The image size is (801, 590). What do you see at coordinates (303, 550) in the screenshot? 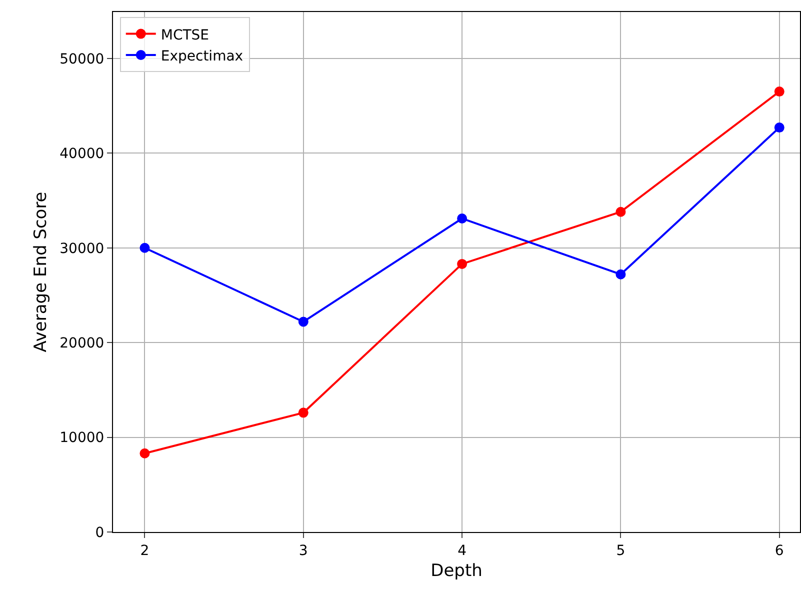
I see `x-tick-label: 3` at bounding box center [303, 550].